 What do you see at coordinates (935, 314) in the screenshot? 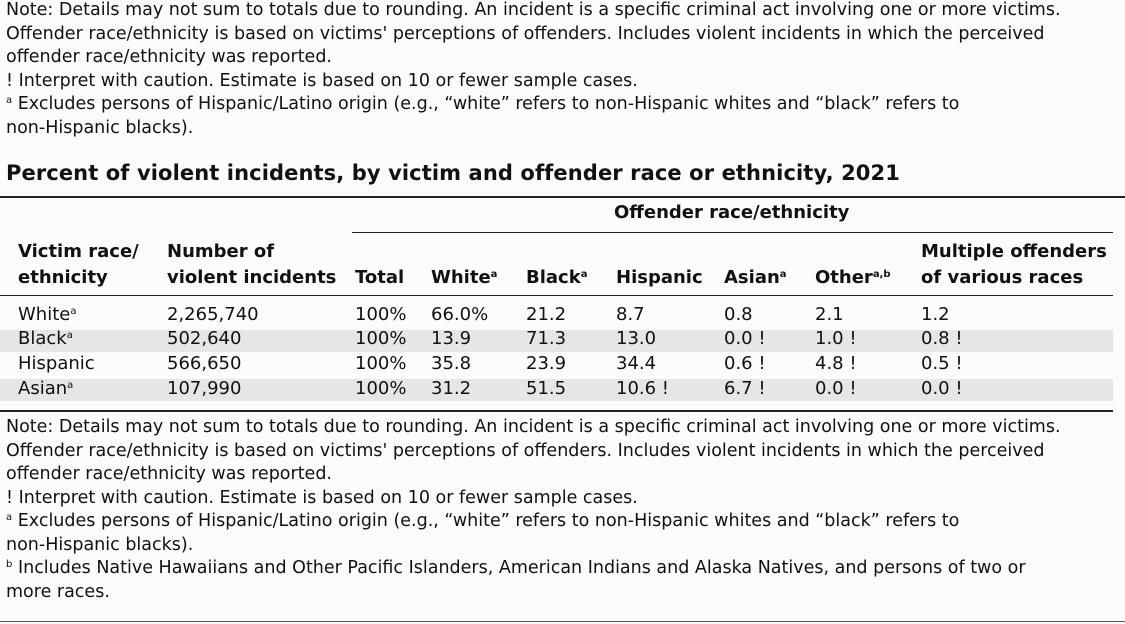
I see `row-white-multiple: 1.2` at bounding box center [935, 314].